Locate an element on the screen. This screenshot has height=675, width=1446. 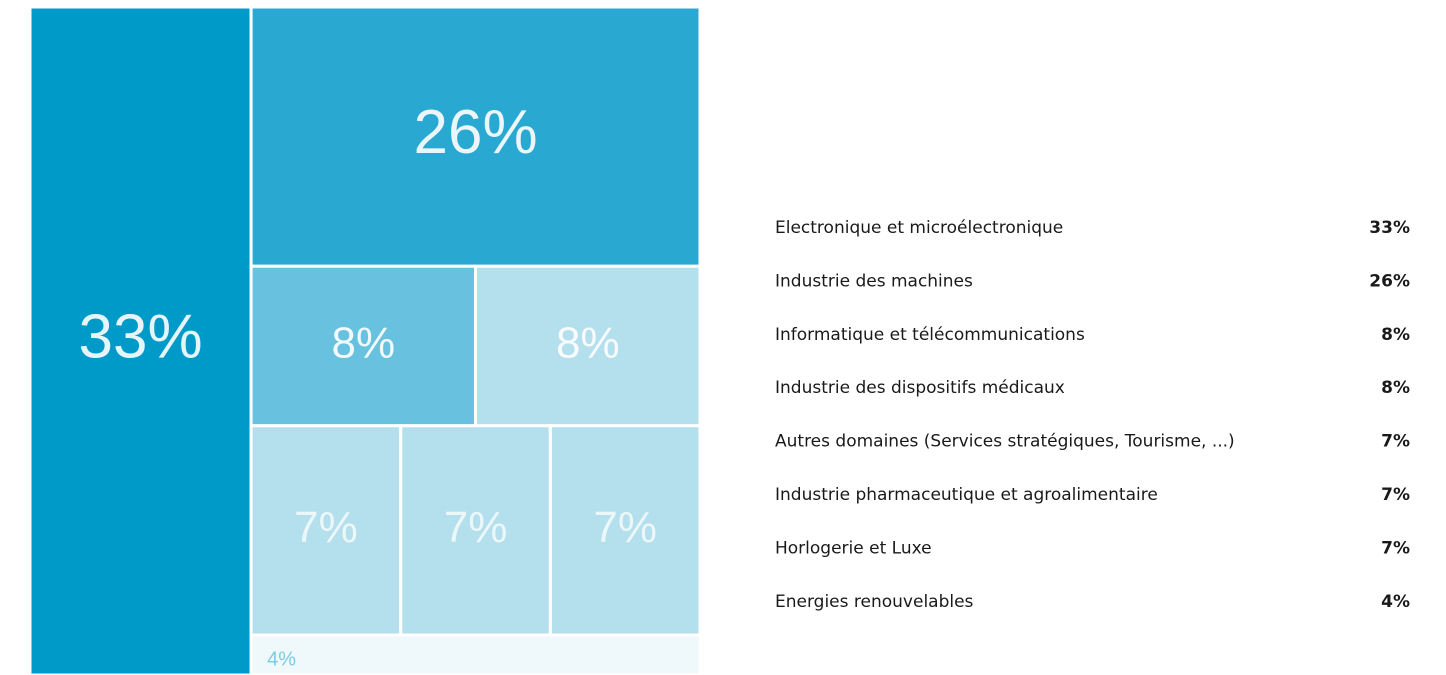
cell-label: 26% is located at coordinates (476, 132).